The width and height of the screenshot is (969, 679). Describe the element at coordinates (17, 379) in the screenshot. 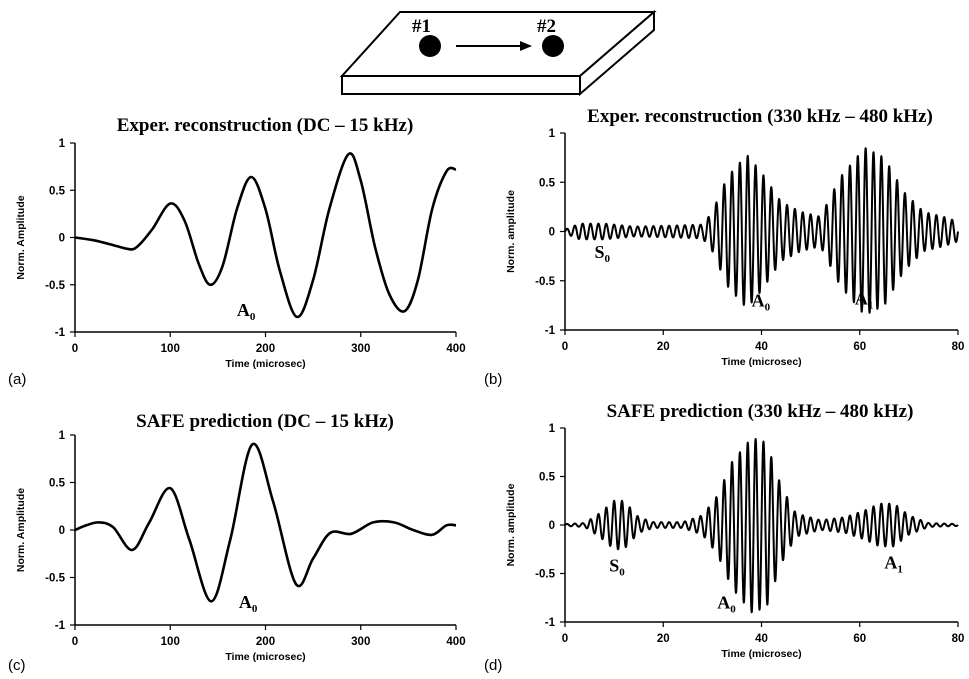

I see `panel-label: (a)` at that location.